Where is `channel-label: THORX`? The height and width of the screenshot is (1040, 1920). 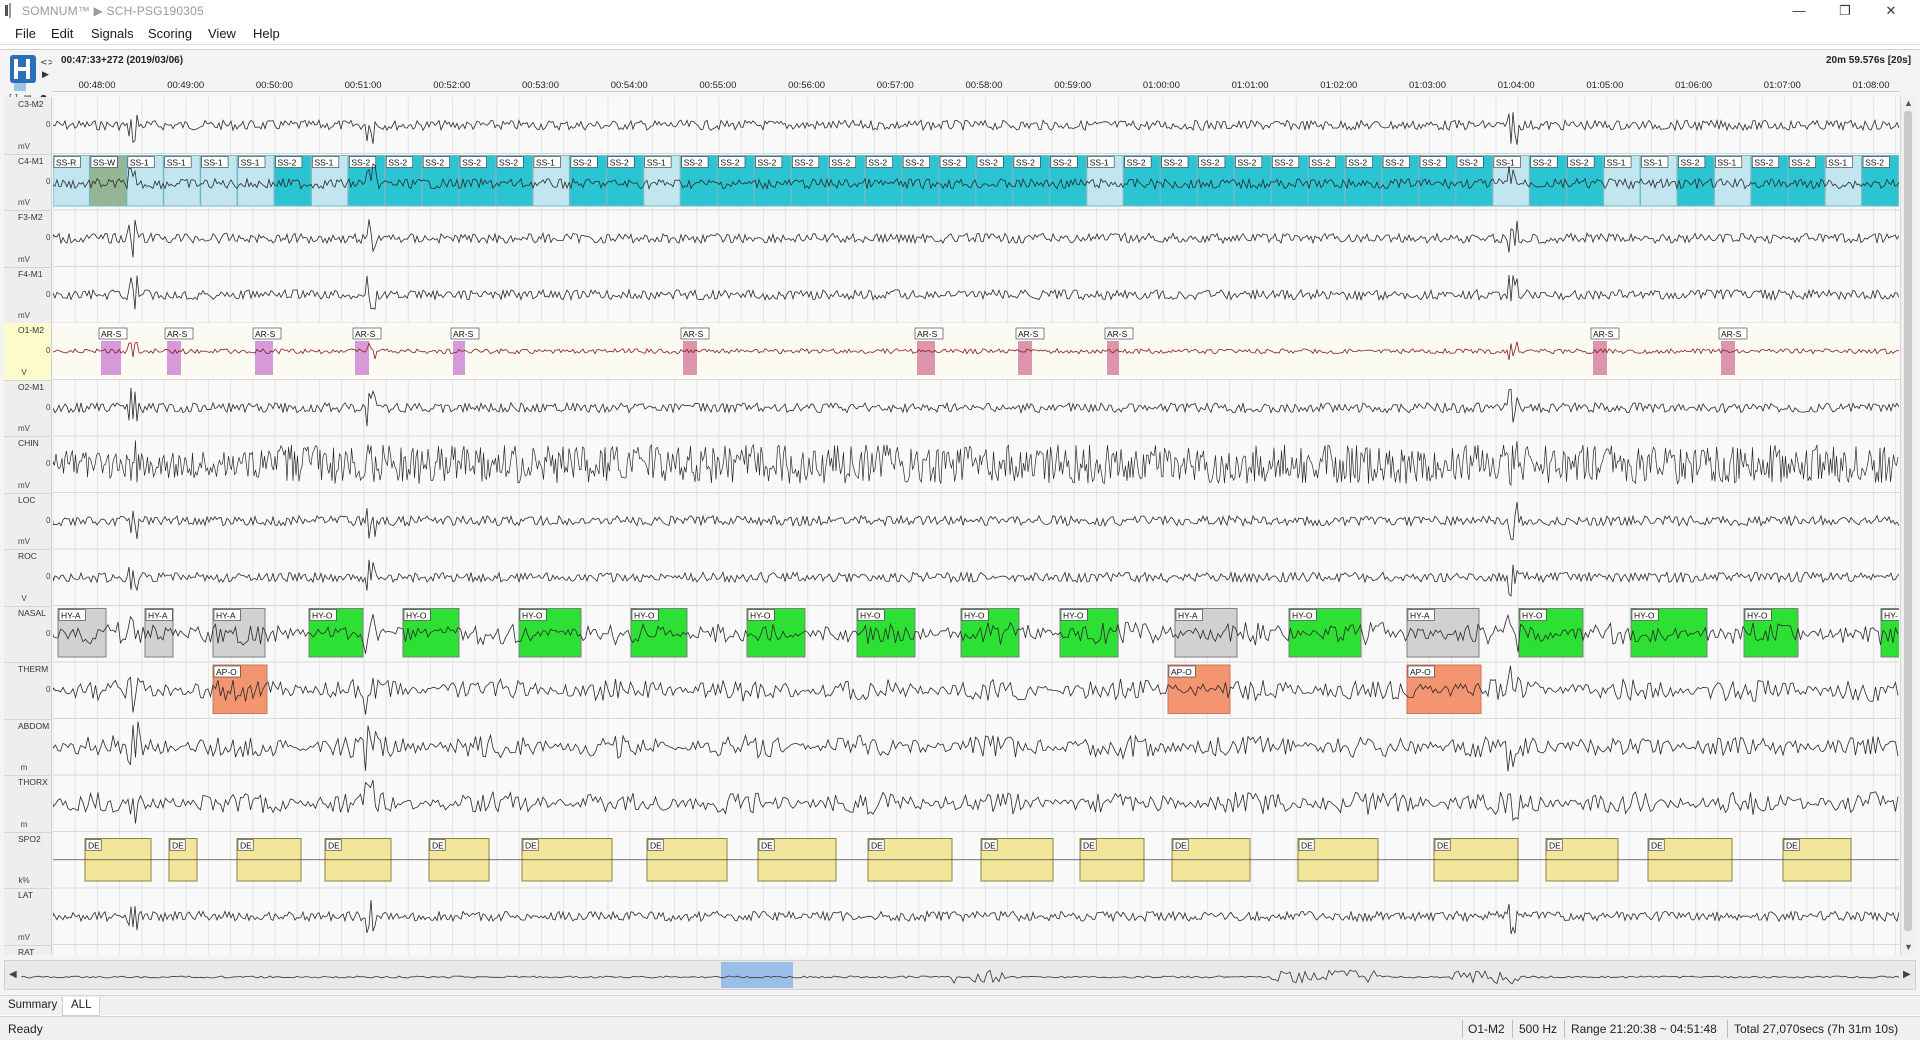 channel-label: THORX is located at coordinates (33, 782).